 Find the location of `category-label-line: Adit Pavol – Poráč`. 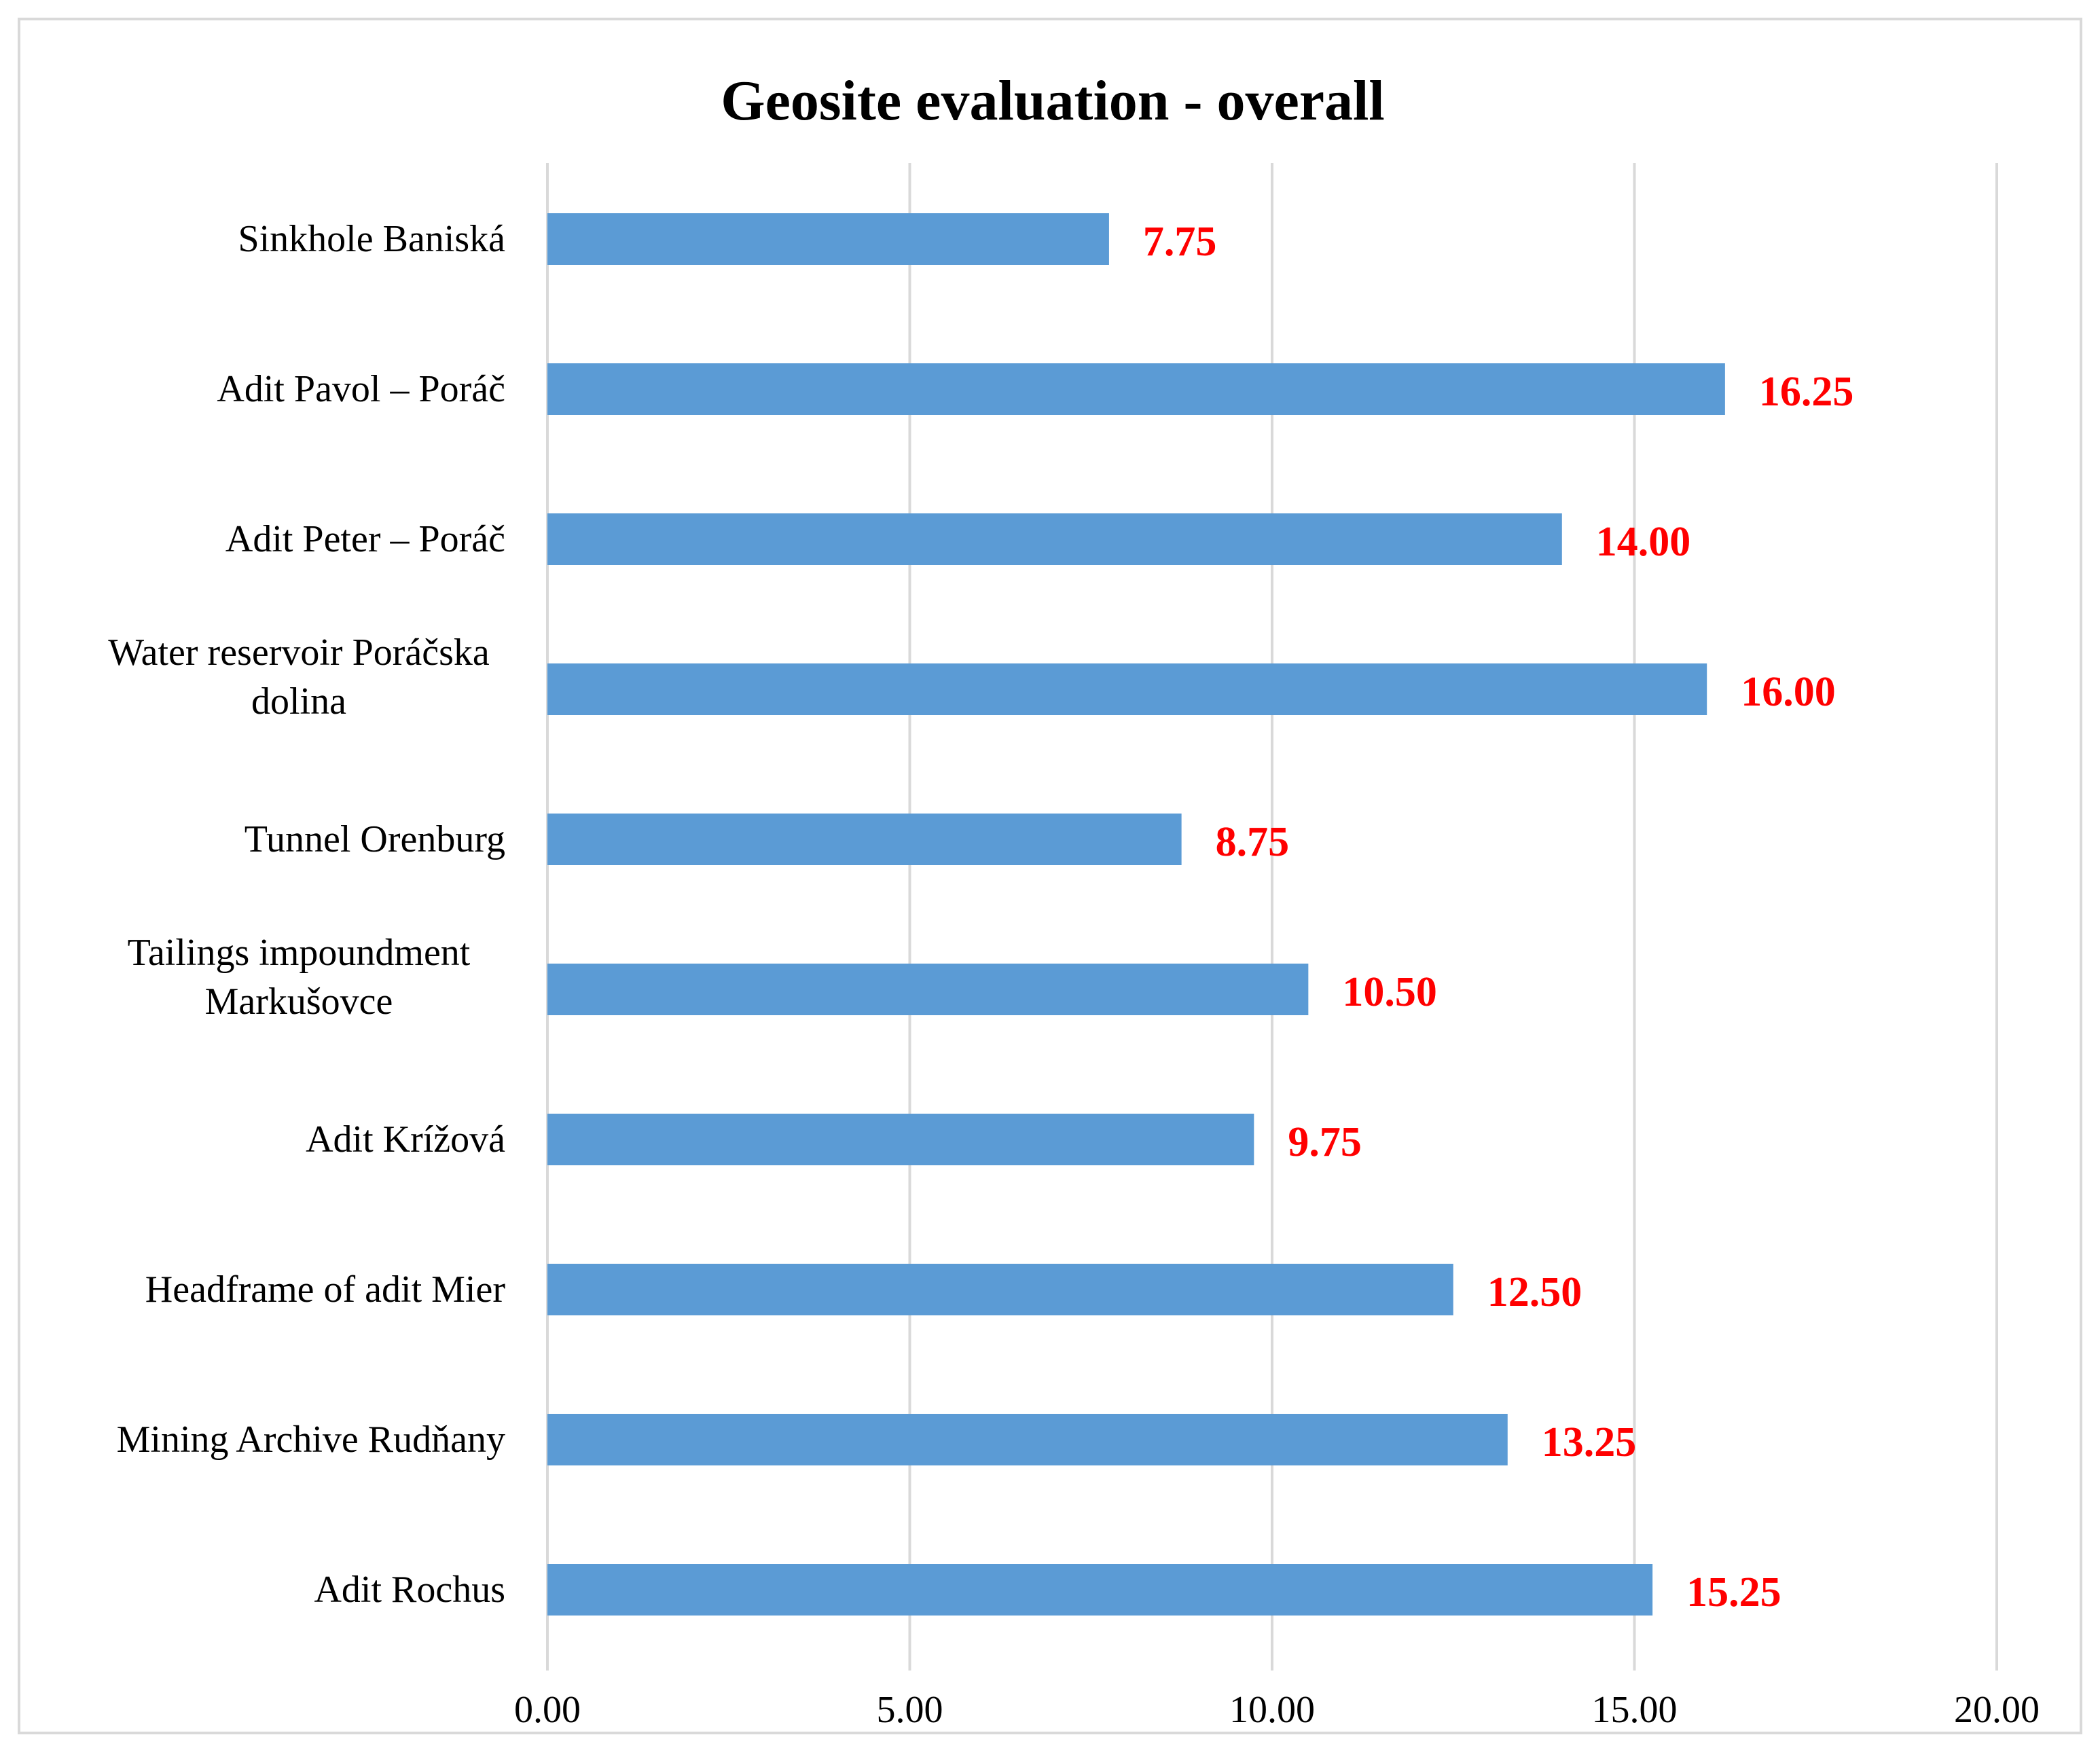

category-label-line: Adit Pavol – Poráč is located at coordinates (361, 389).